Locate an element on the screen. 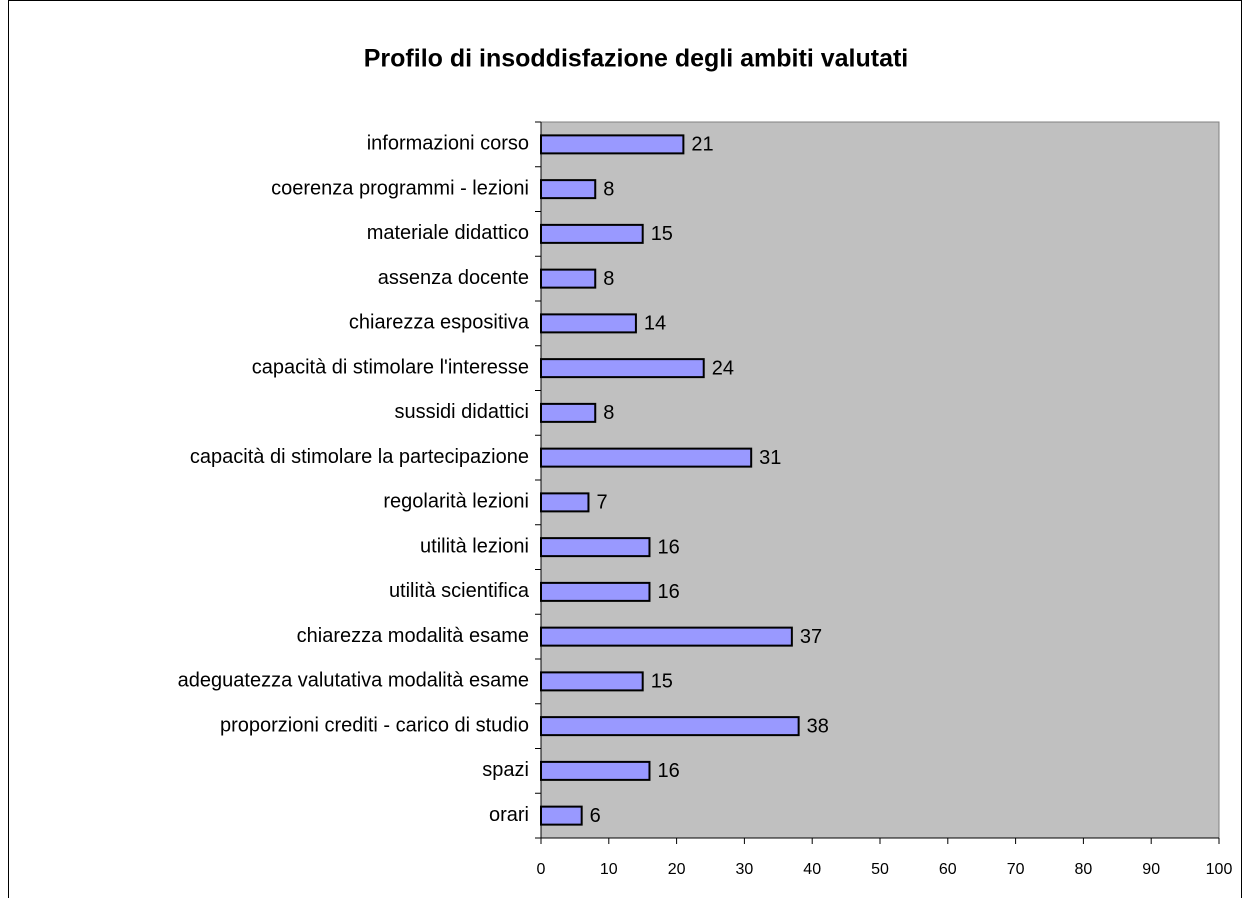  y-tick-label: materiale didattico is located at coordinates (448, 233).